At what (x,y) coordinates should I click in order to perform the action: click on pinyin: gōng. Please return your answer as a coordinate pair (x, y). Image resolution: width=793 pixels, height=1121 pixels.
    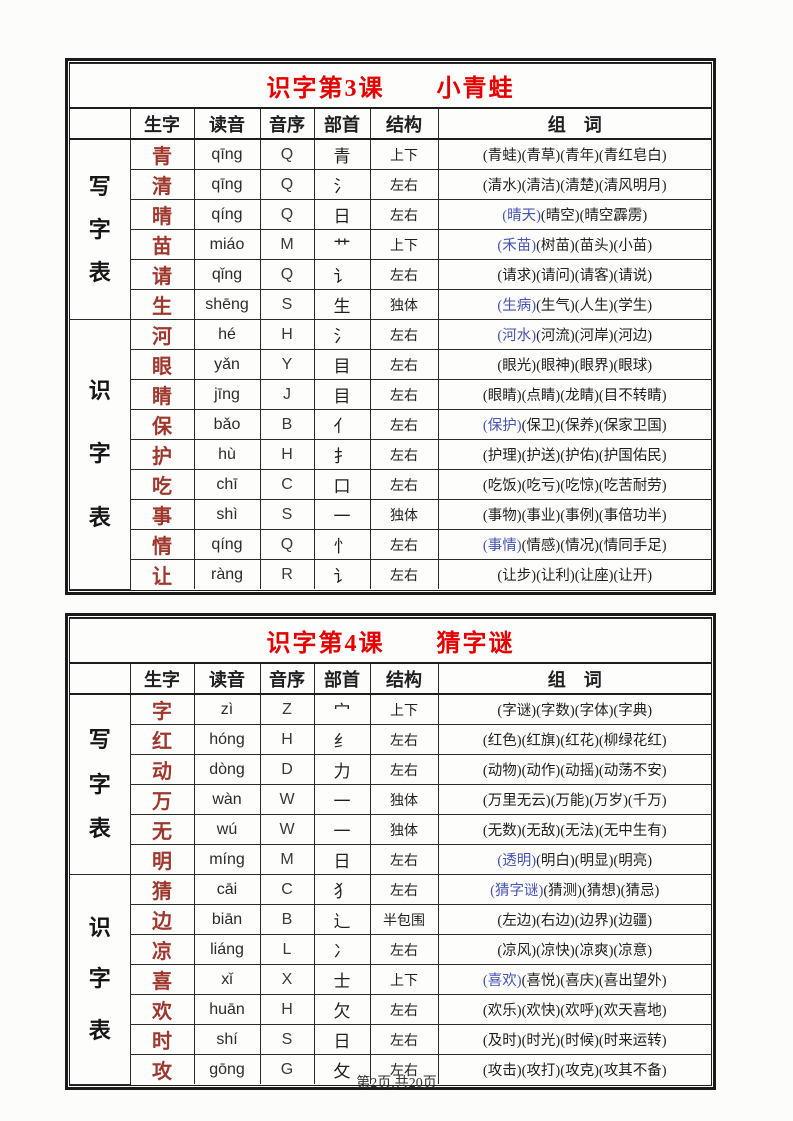
    Looking at the image, I should click on (227, 1069).